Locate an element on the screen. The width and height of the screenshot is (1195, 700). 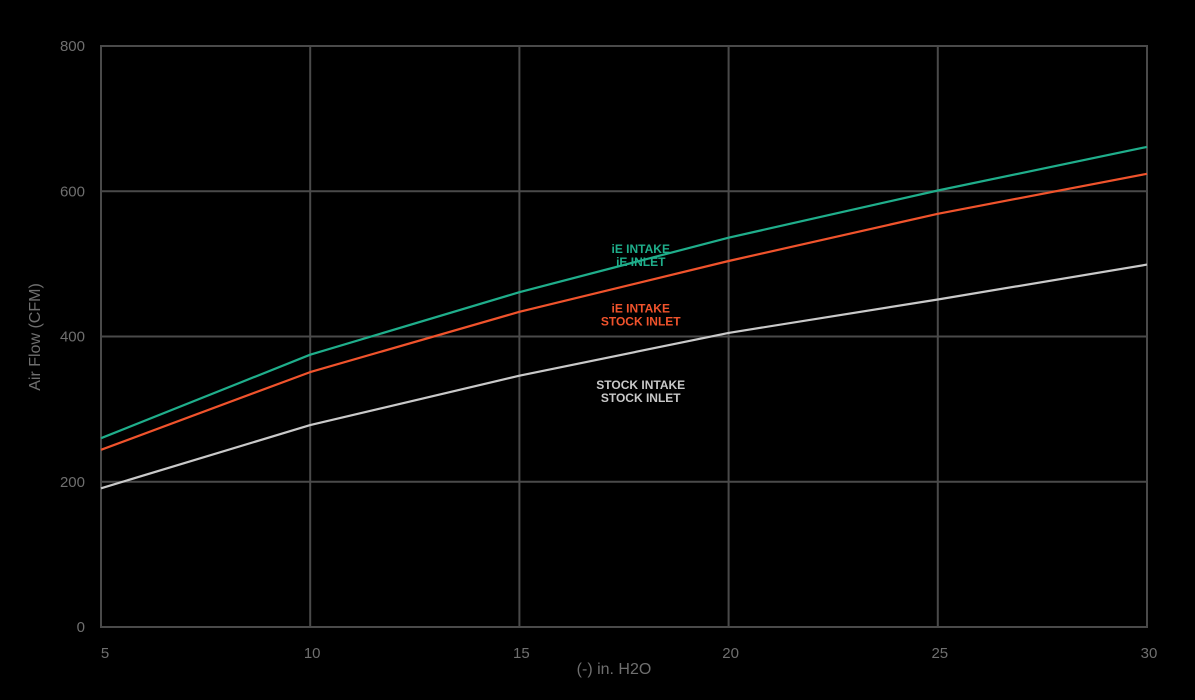
series-label-0: iE INTAKE is located at coordinates (641, 249).